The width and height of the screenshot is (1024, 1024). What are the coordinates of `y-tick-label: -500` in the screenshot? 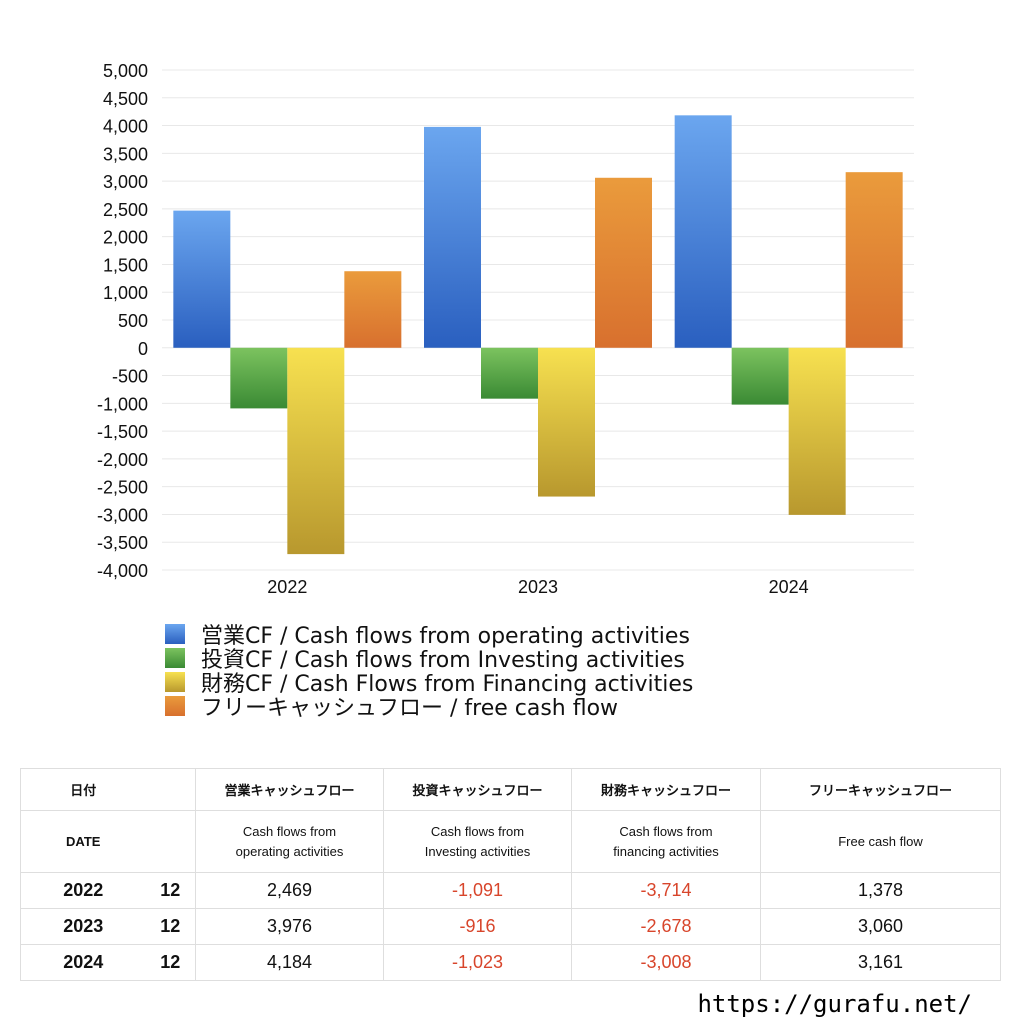 It's located at (130, 377).